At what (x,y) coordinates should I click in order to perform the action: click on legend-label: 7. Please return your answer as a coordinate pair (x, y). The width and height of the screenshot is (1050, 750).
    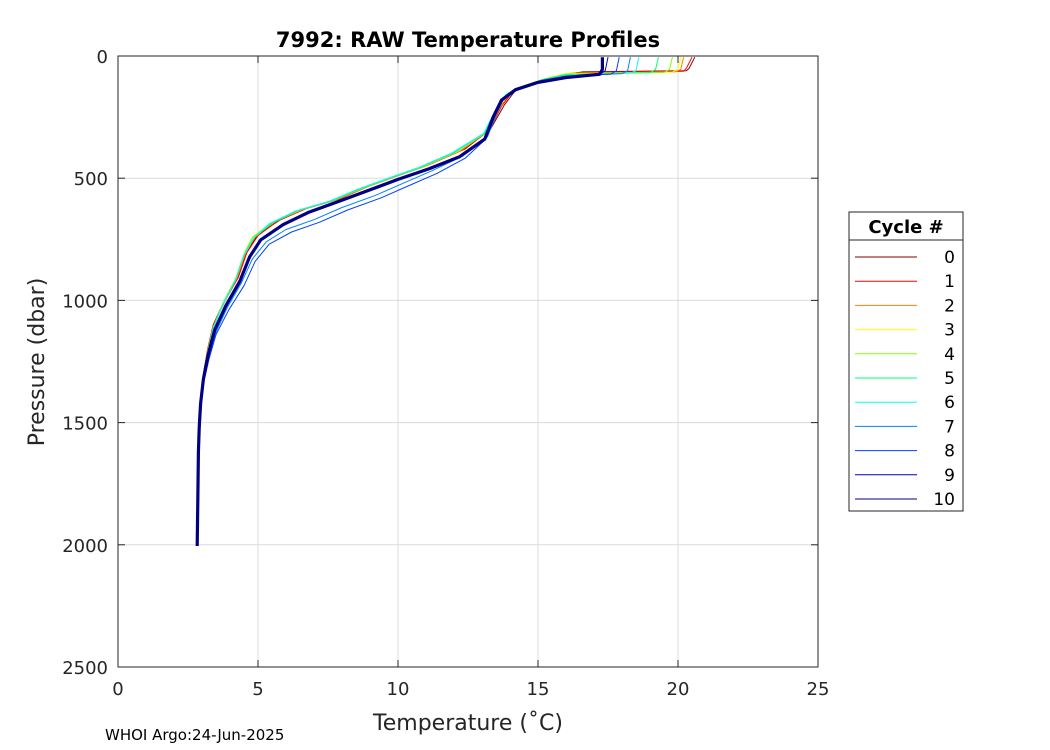
    Looking at the image, I should click on (949, 427).